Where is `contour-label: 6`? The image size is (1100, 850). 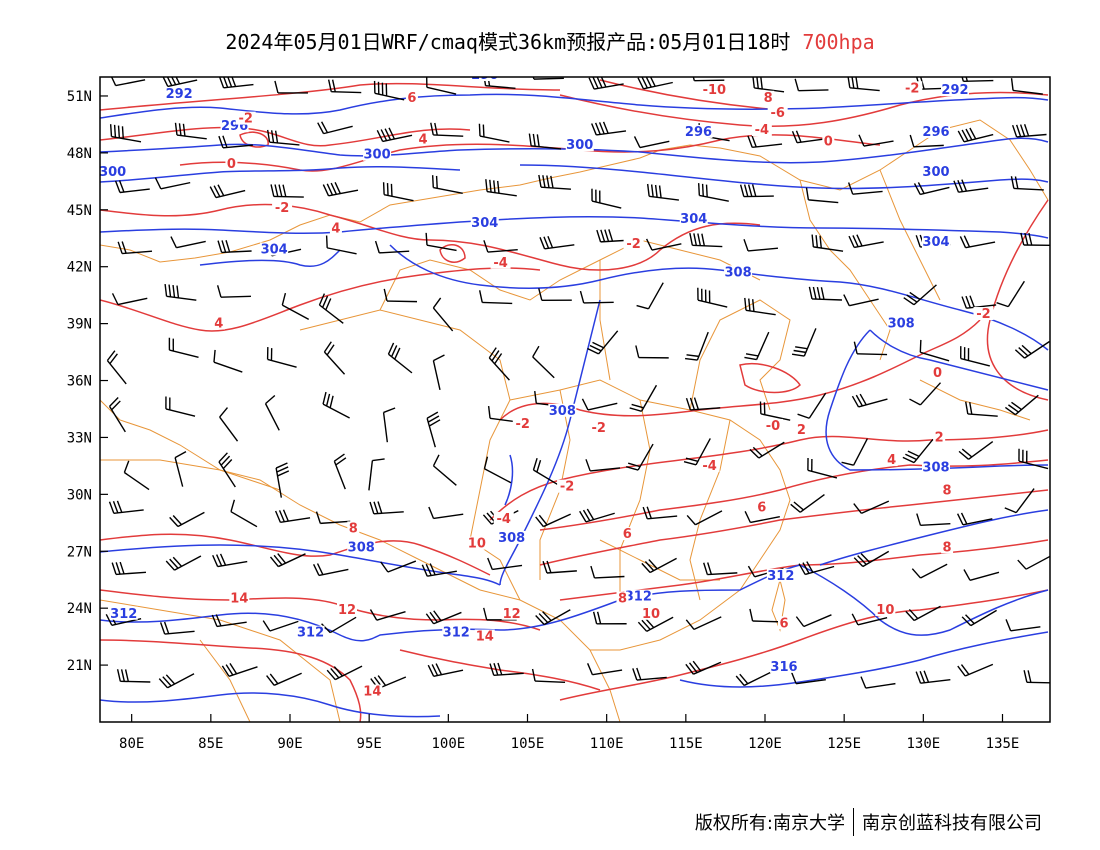
contour-label: 6 is located at coordinates (627, 534).